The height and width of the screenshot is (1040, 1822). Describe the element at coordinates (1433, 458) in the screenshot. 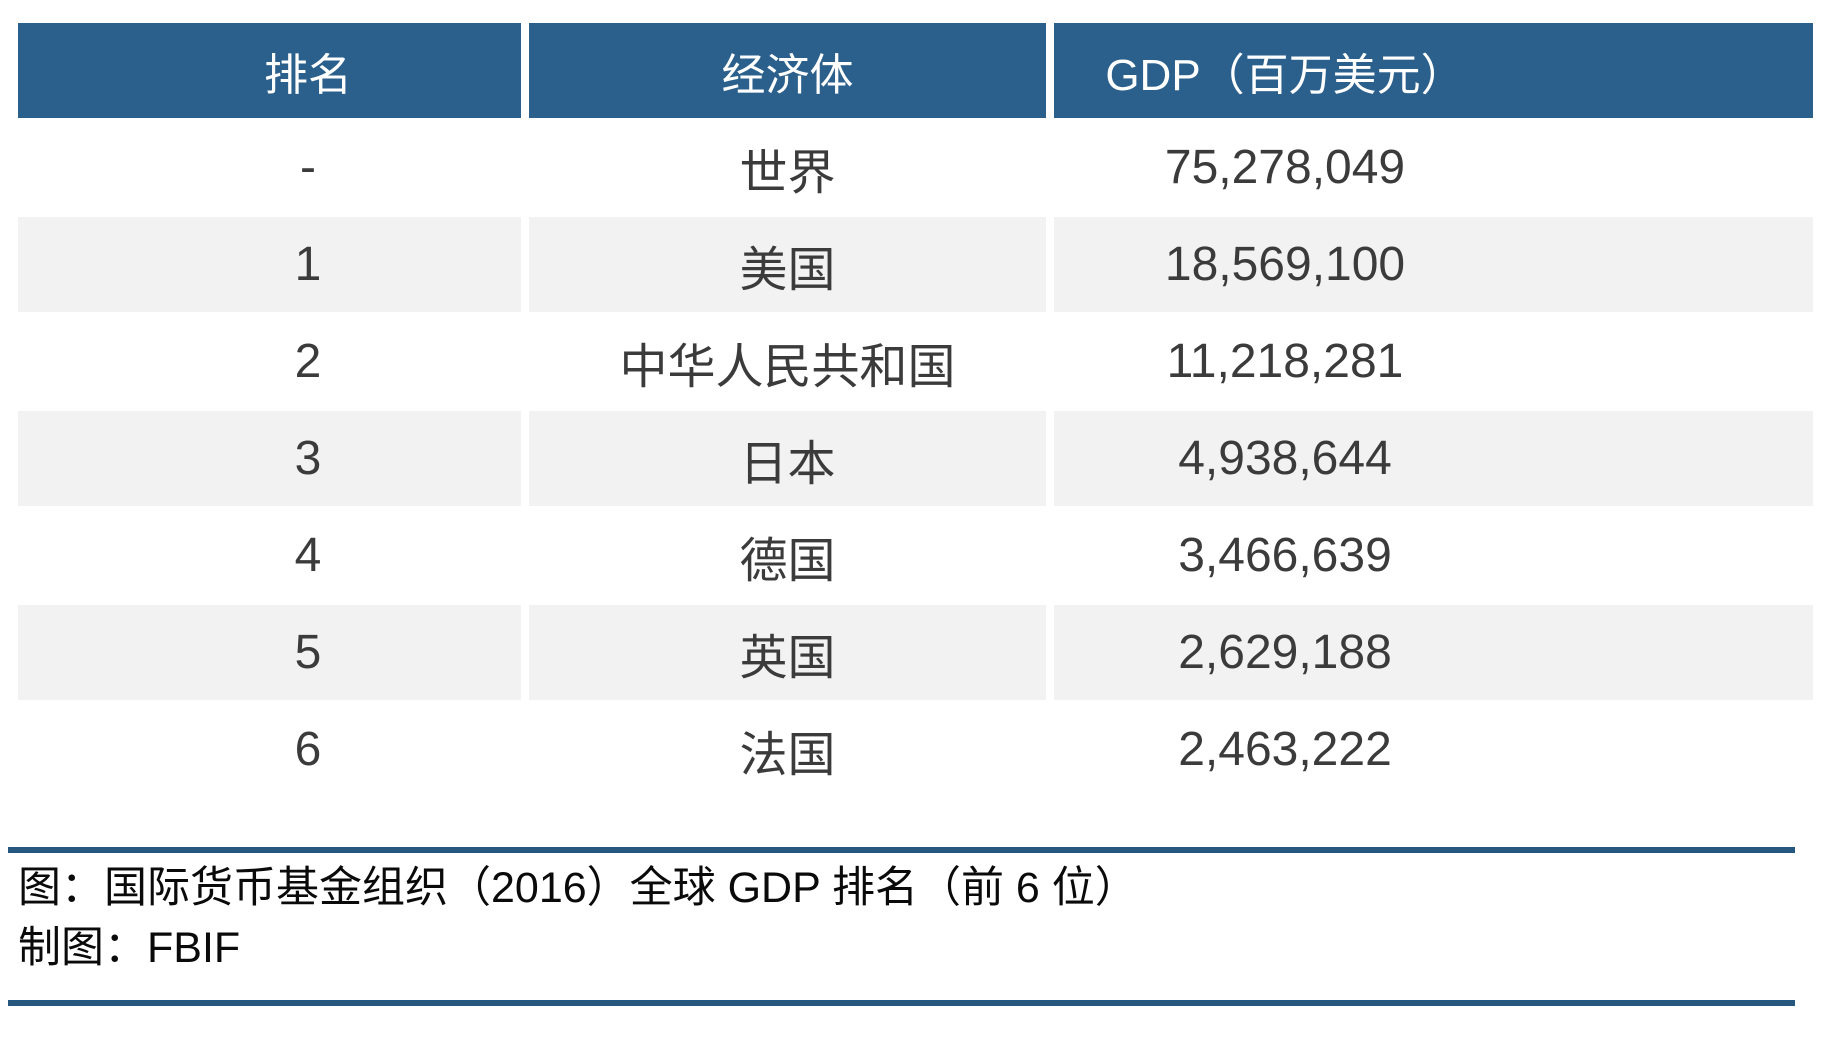

I see `cell-gdp: 4,938,644` at that location.